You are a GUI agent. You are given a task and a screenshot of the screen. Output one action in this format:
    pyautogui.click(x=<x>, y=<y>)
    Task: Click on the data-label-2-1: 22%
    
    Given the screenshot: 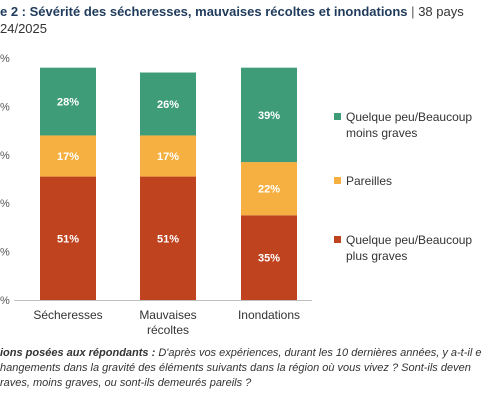 What is the action you would take?
    pyautogui.click(x=269, y=190)
    